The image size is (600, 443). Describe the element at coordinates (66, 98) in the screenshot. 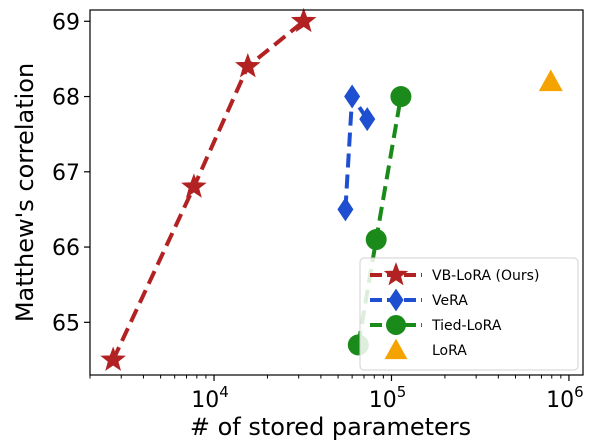

I see `y-tick-label: 68` at that location.